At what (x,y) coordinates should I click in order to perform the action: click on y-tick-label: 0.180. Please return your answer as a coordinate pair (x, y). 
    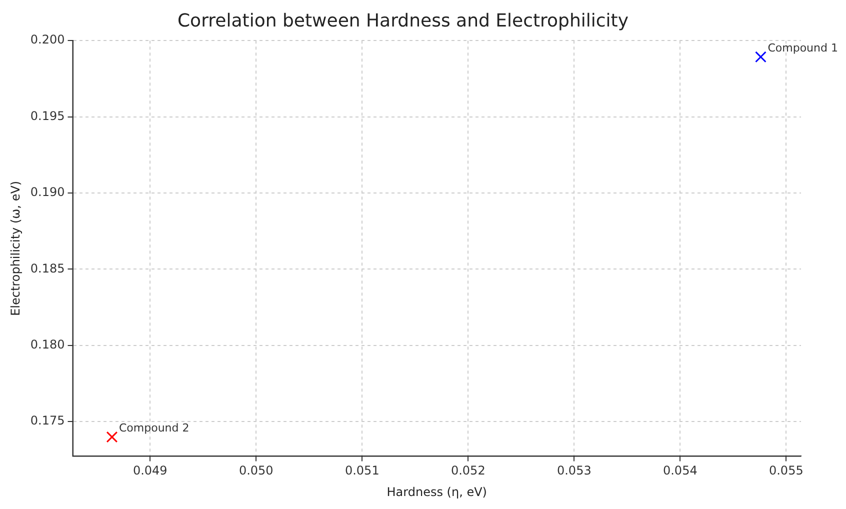
    Looking at the image, I should click on (47, 345).